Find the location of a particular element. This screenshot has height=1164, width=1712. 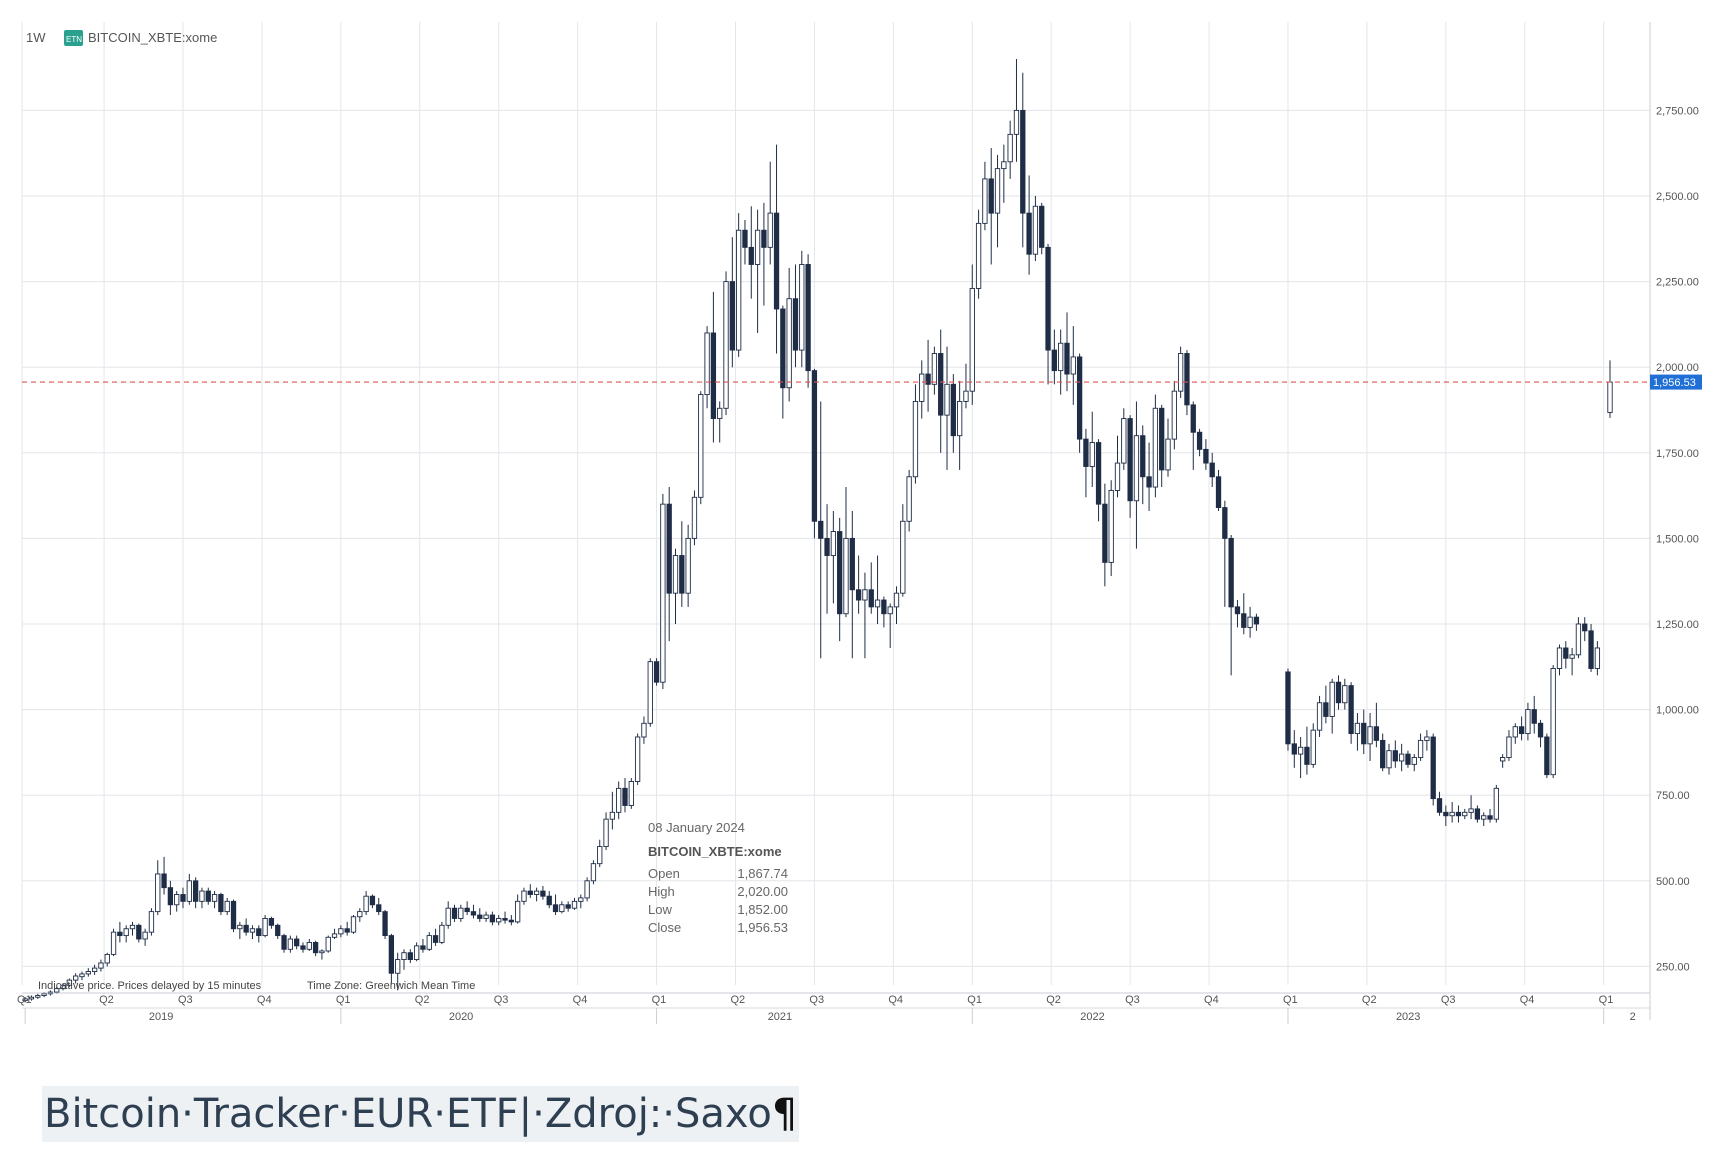

candle-current-week is located at coordinates (1610, 389).